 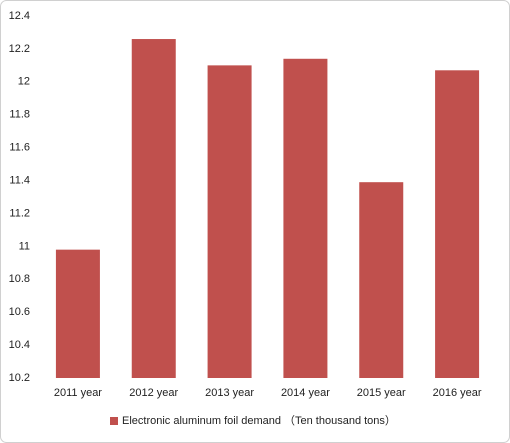 What do you see at coordinates (306, 43) in the screenshot?
I see `value-label: 12.14` at bounding box center [306, 43].